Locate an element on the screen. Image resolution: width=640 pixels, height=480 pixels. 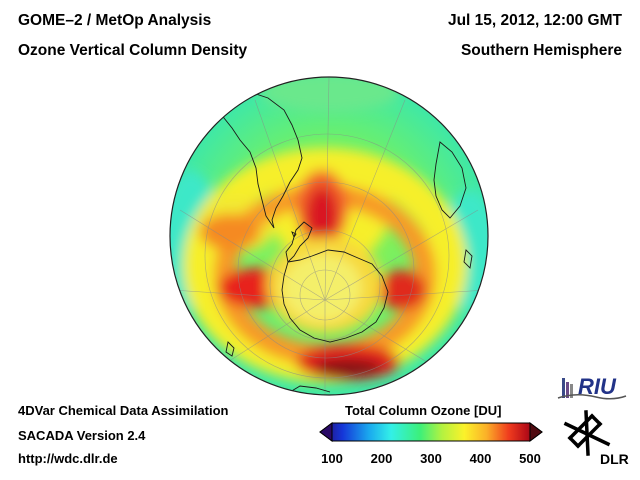
colorbar-min-arrow is located at coordinates (326, 432).